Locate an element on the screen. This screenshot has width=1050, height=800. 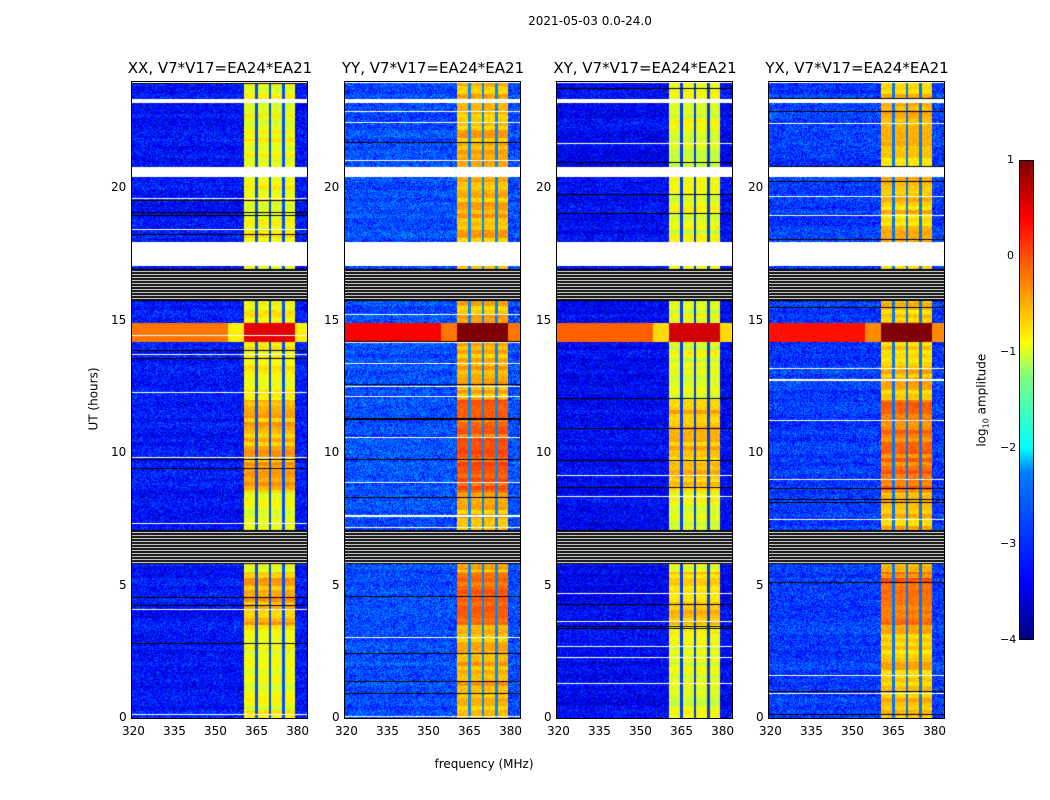
colorbar-label: log10 amplitude is located at coordinates (982, 400).